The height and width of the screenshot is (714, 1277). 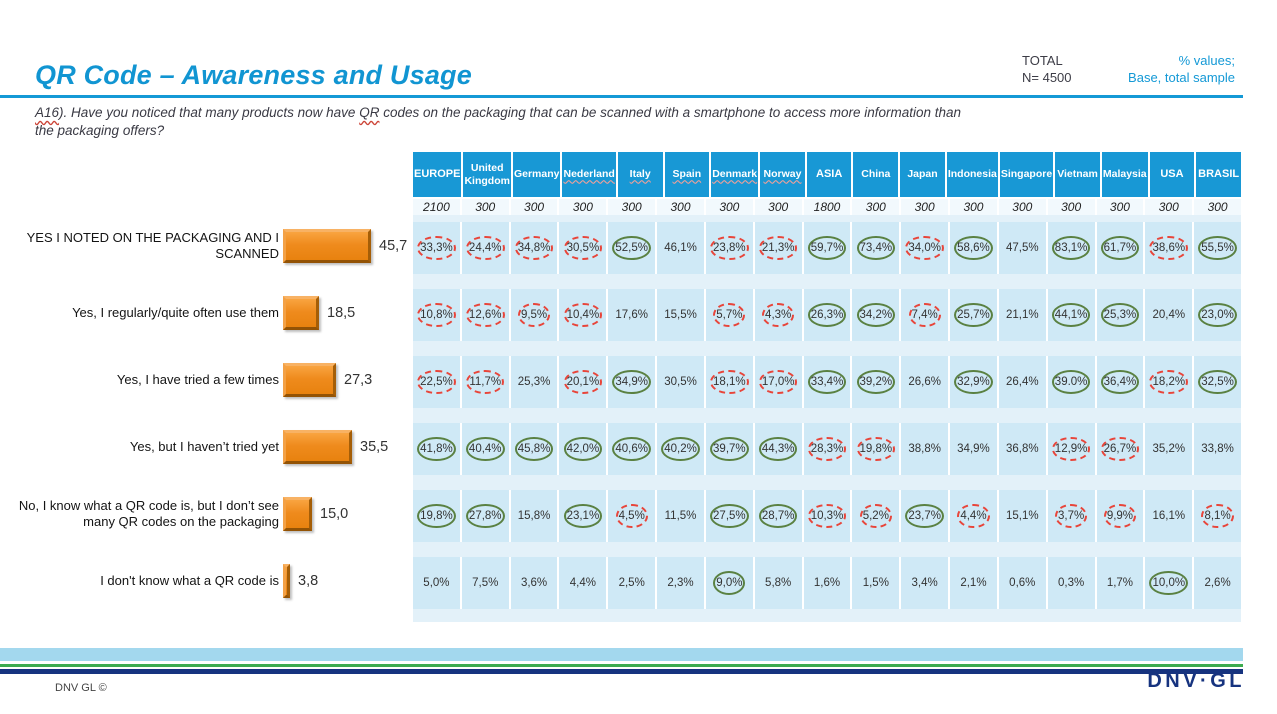 What do you see at coordinates (534, 315) in the screenshot?
I see `value-cell: 9,5%` at bounding box center [534, 315].